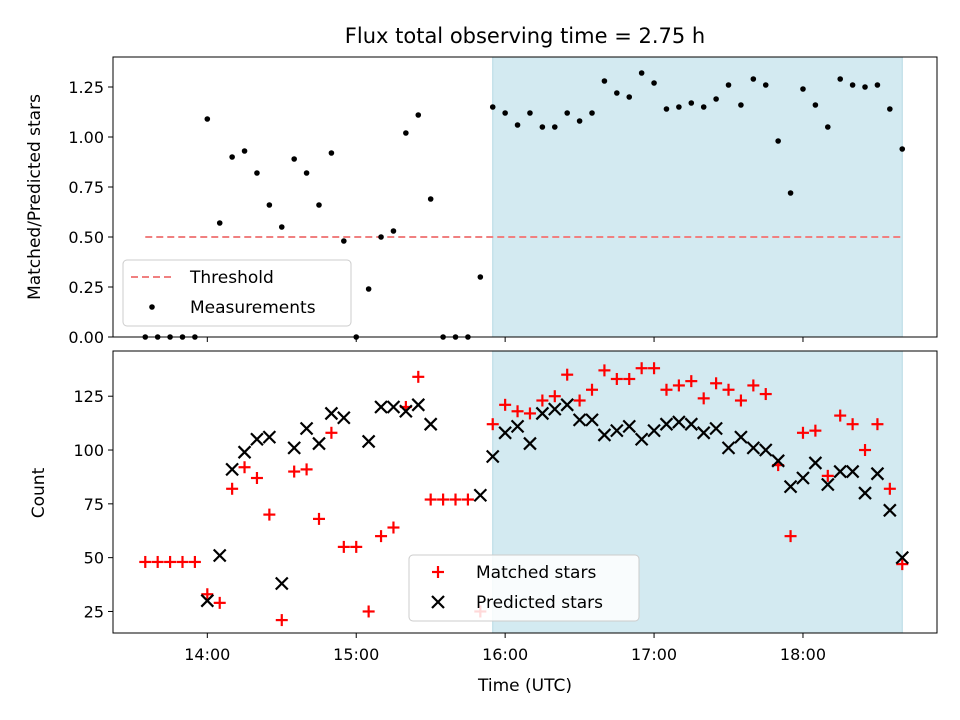  Describe the element at coordinates (524, 588) in the screenshot. I see `bottom-panel-legend: Matched stars Predicted stars` at that location.